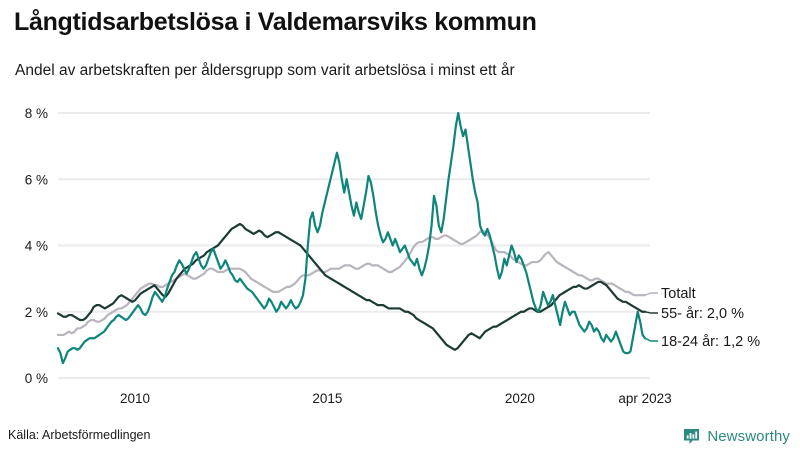 The width and height of the screenshot is (800, 450). Describe the element at coordinates (36, 312) in the screenshot. I see `y-axis-tick-label: 2 %` at that location.